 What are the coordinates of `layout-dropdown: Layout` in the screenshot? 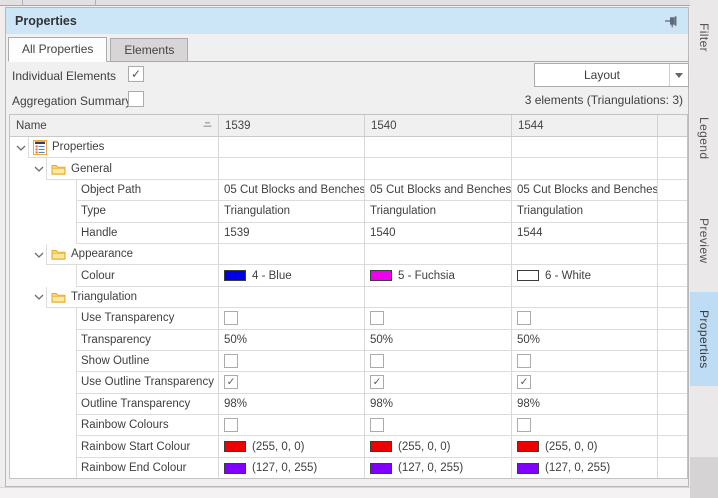 It's located at (611, 75).